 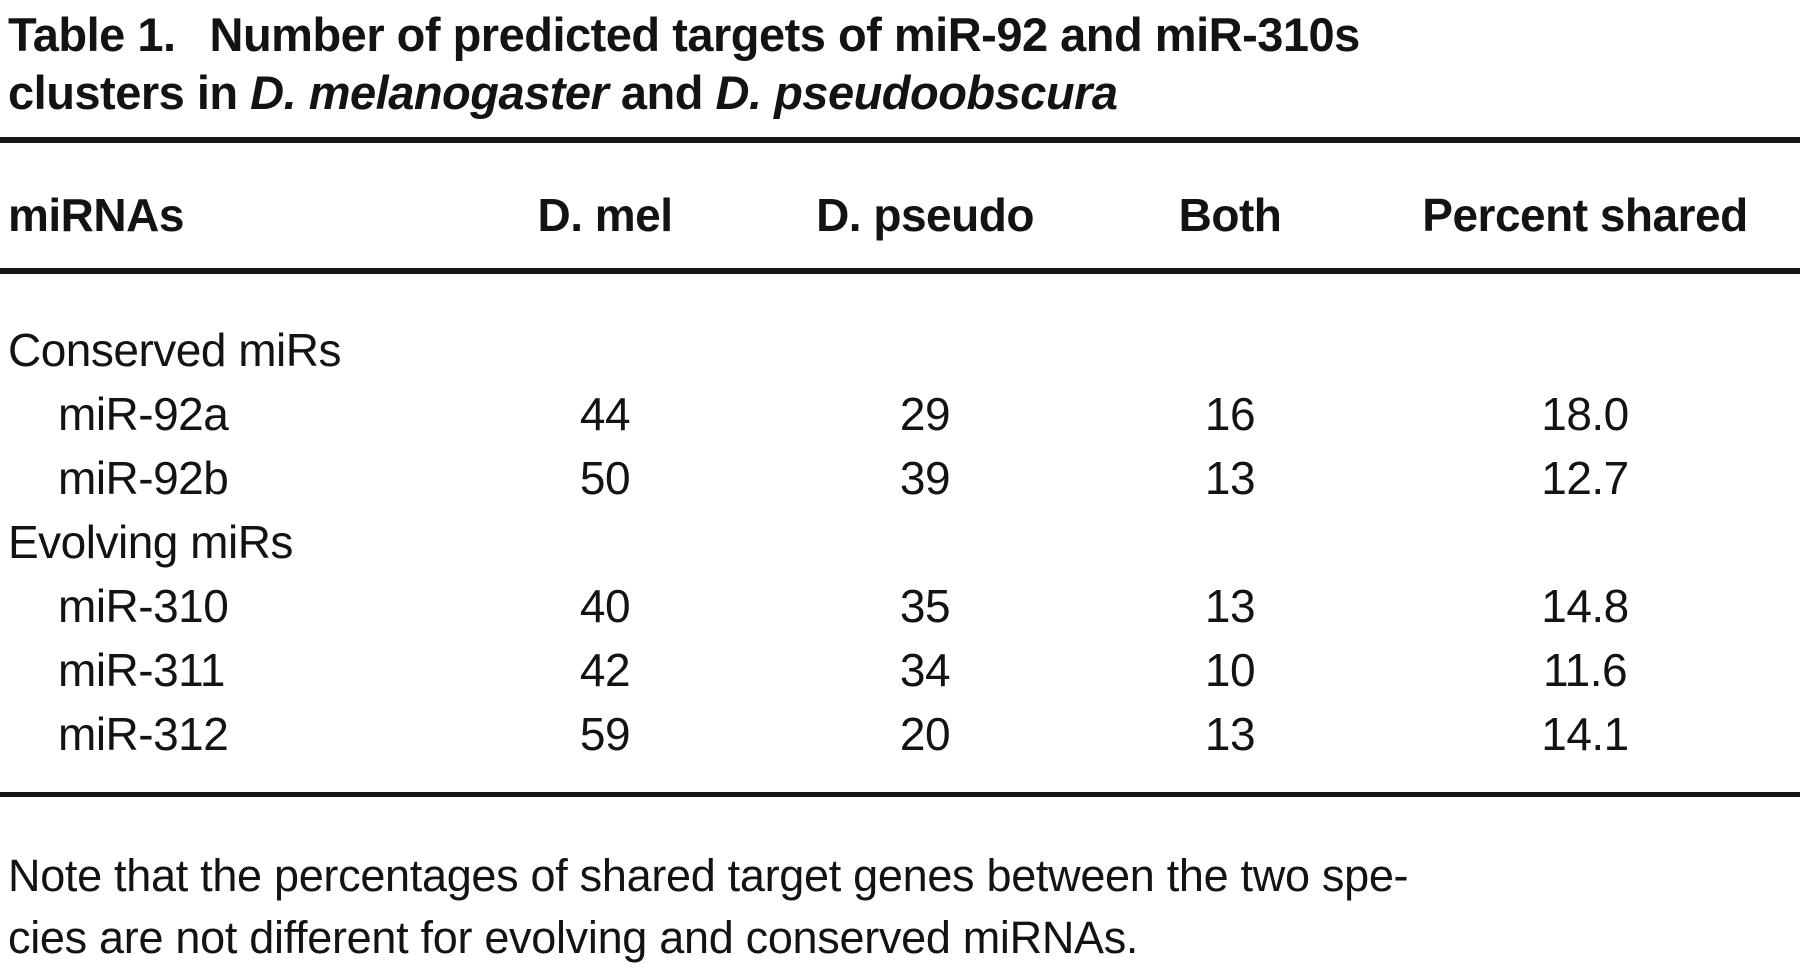 What do you see at coordinates (143, 414) in the screenshot?
I see `cell-mirna-name: miR-92a` at bounding box center [143, 414].